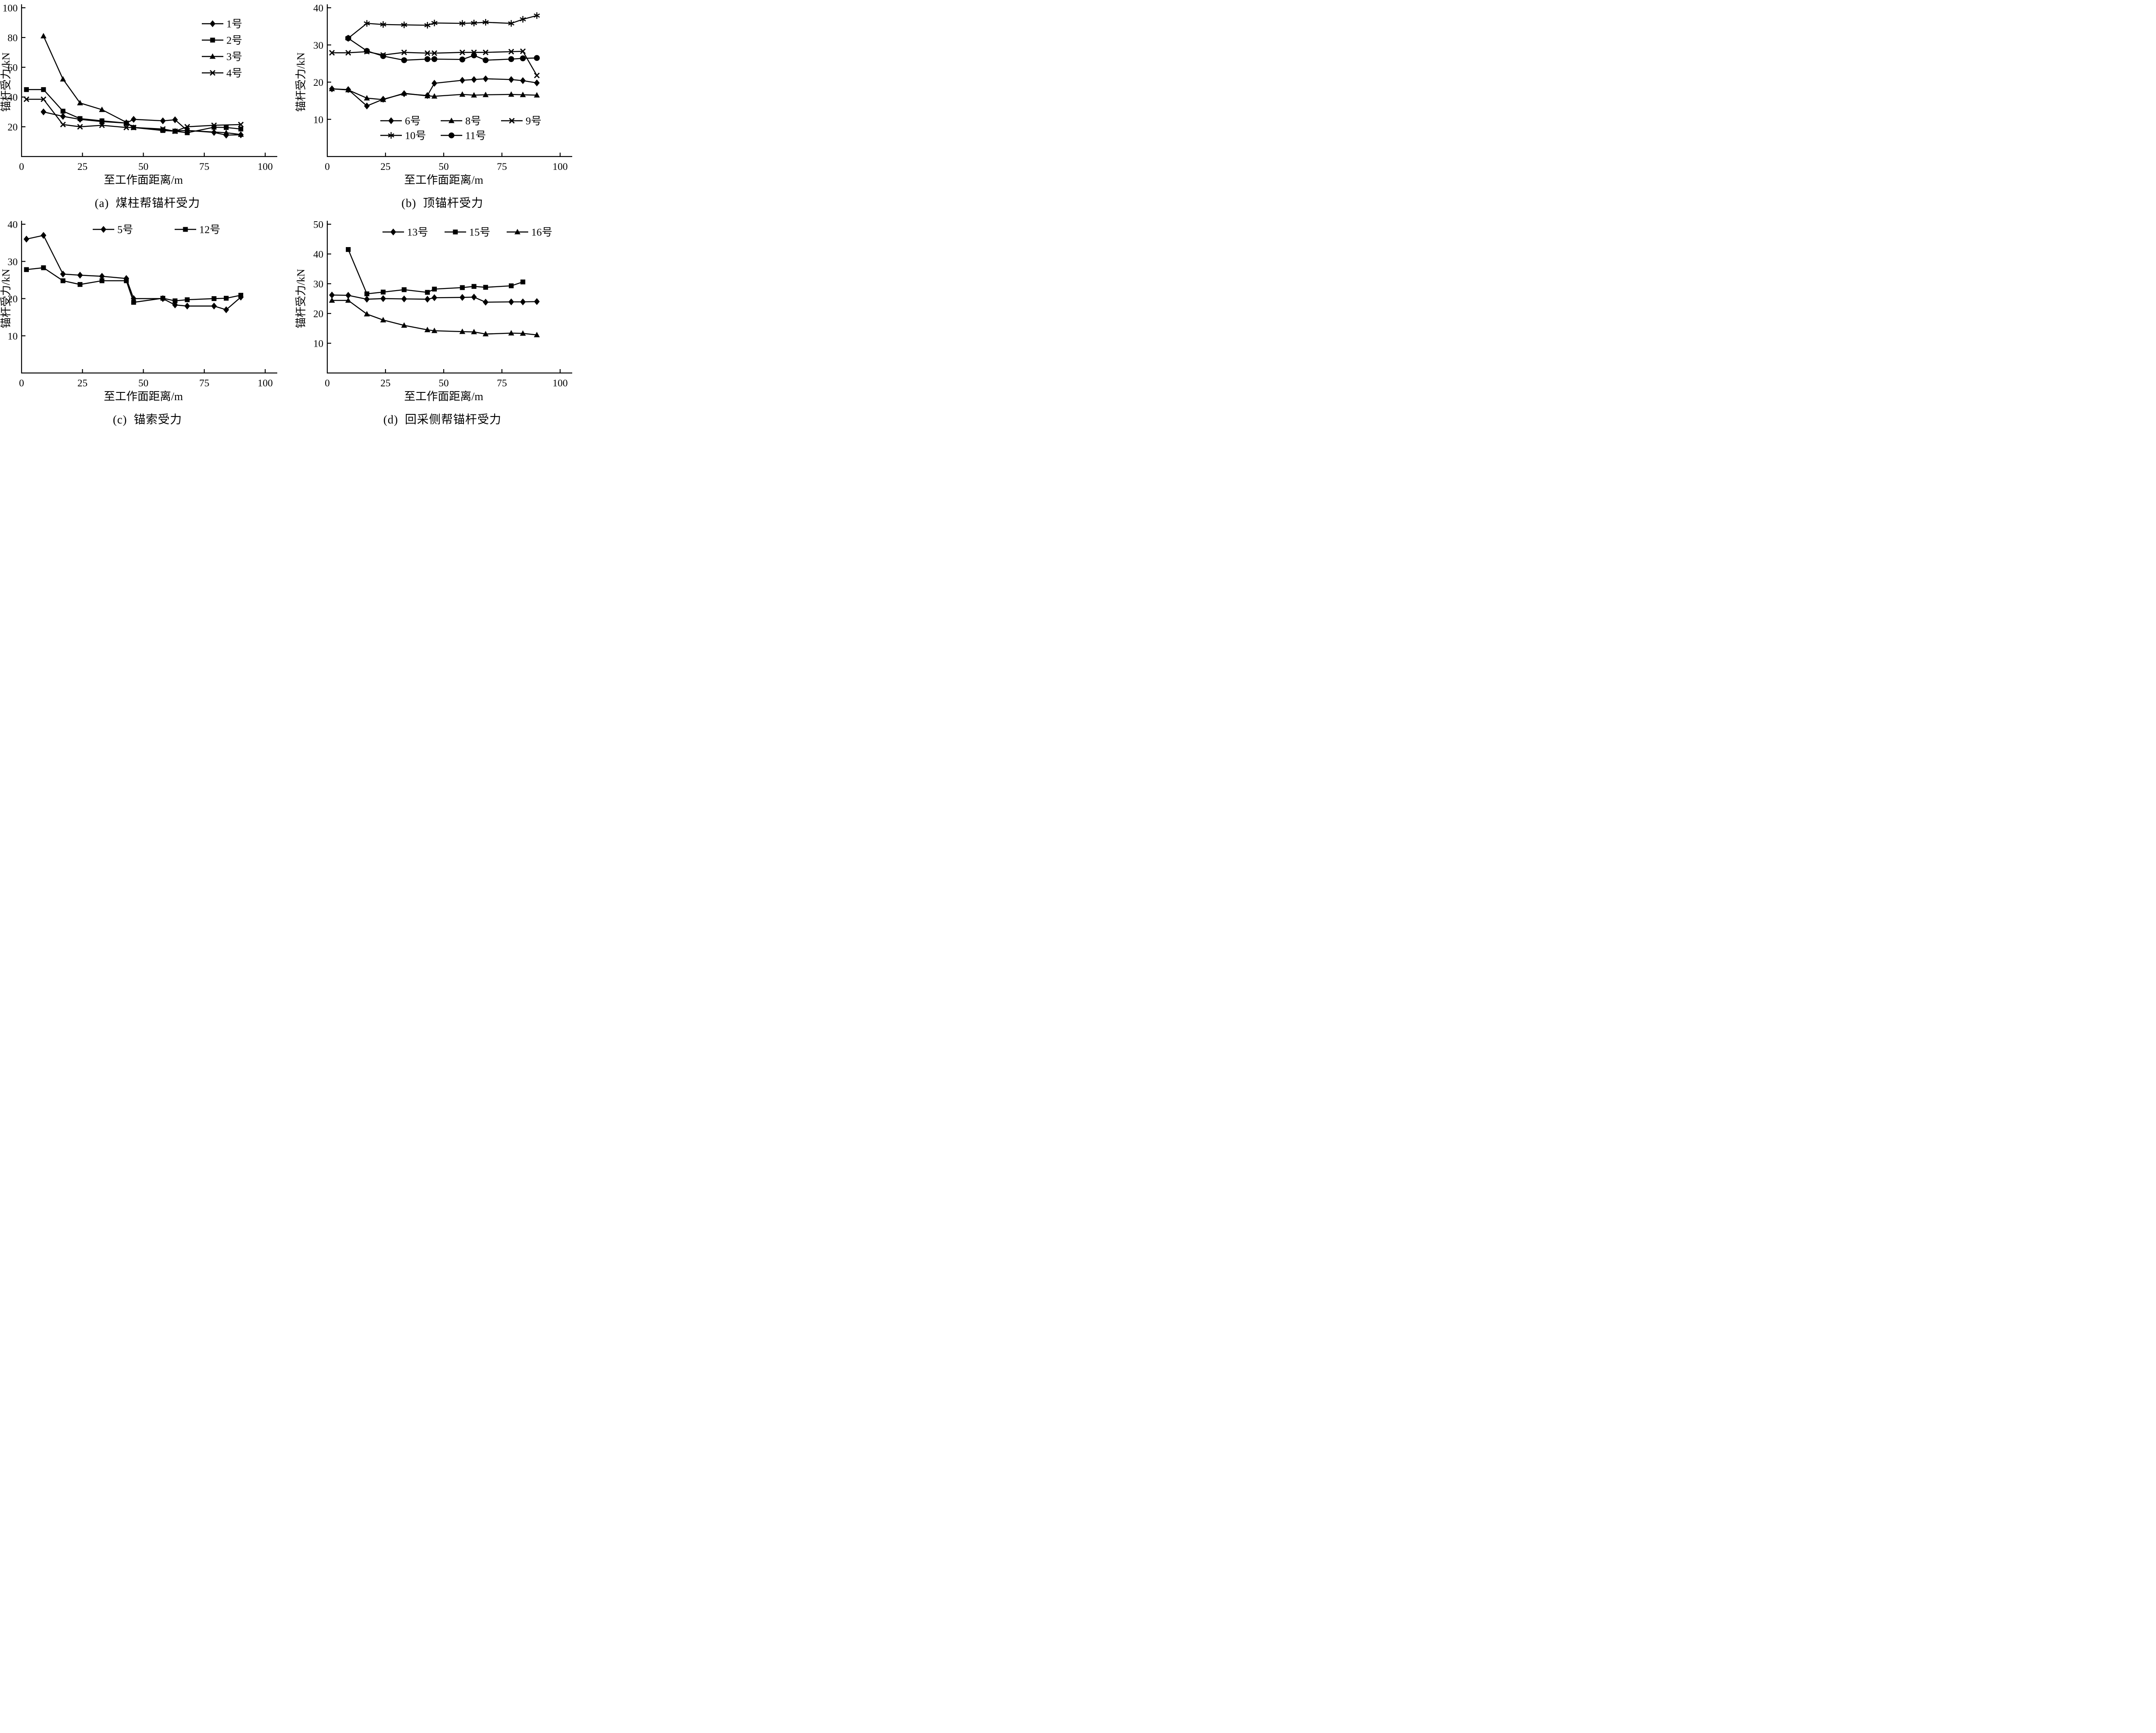 This screenshot has height=1733, width=2156. I want to click on chart-a-caption: (a) 煤柱帮锚杆受力, so click(147, 203).